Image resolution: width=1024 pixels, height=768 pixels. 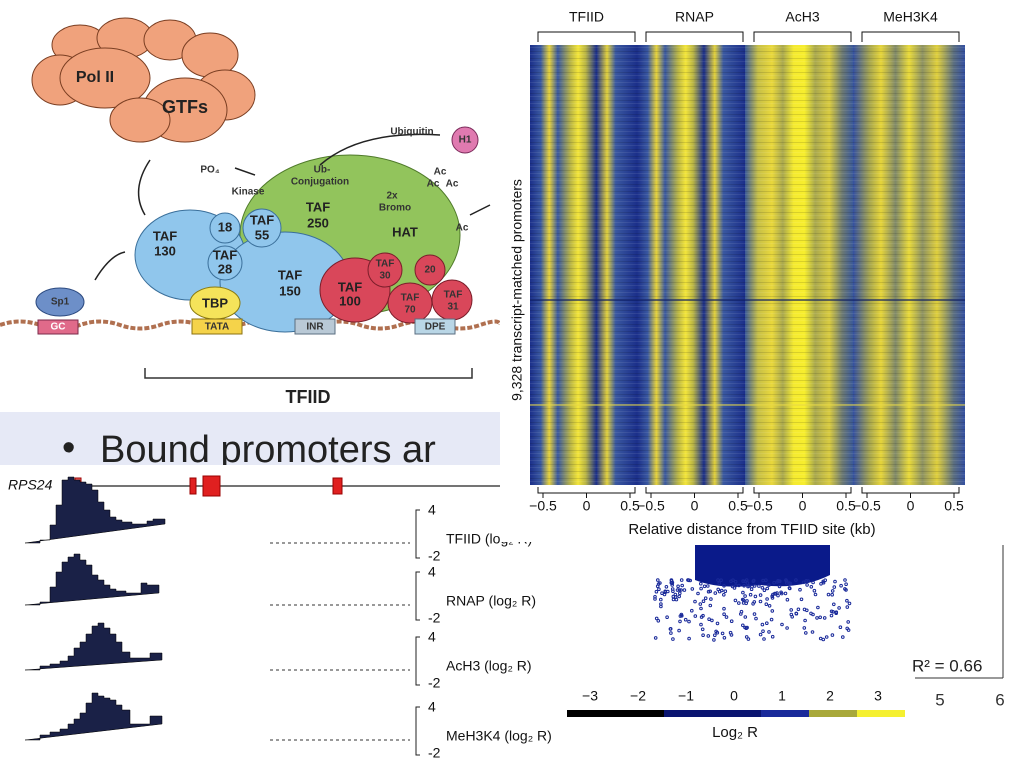 What do you see at coordinates (734, 696) in the screenshot?
I see `colorbar-tick-label: 0` at bounding box center [734, 696].